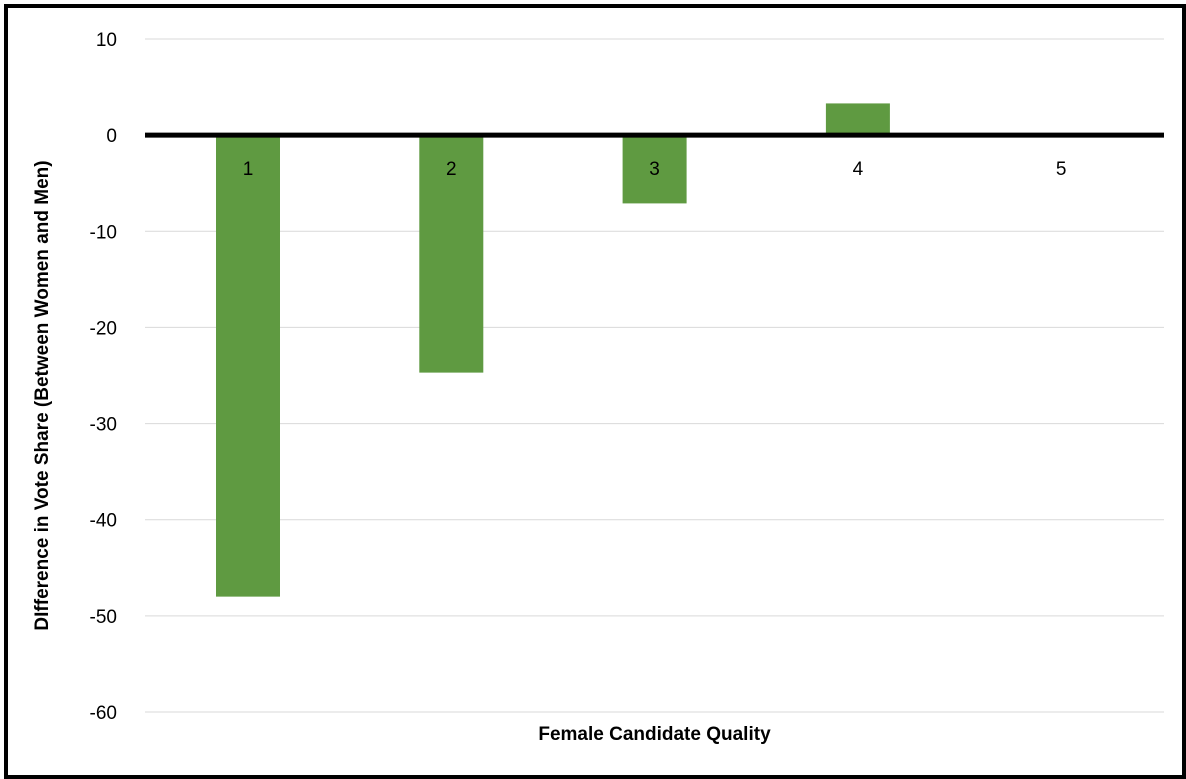 This screenshot has height=779, width=1186. What do you see at coordinates (1061, 169) in the screenshot?
I see `category-label: 5` at bounding box center [1061, 169].